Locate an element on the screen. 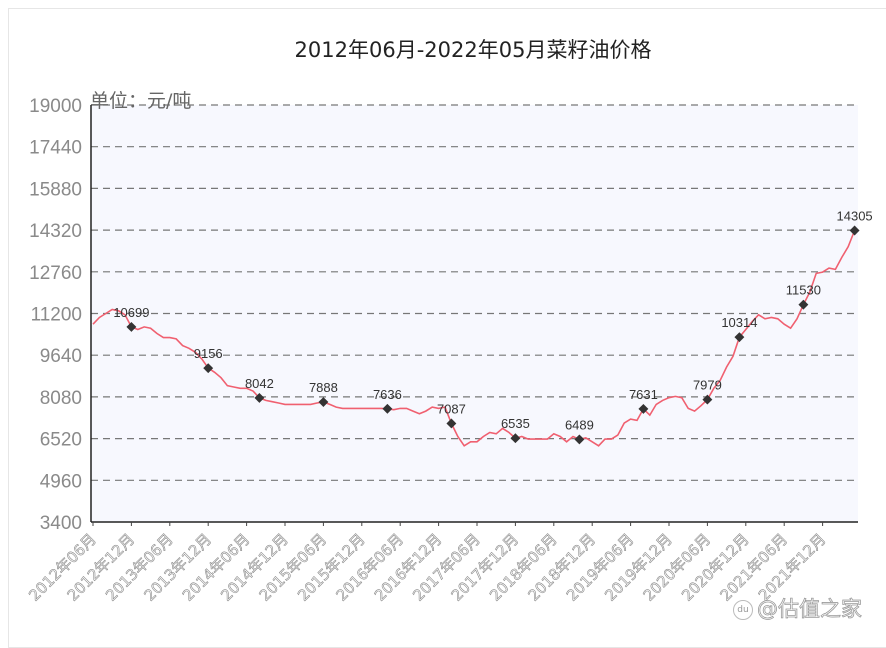  y-tick-label: 19000 is located at coordinates (55, 106).